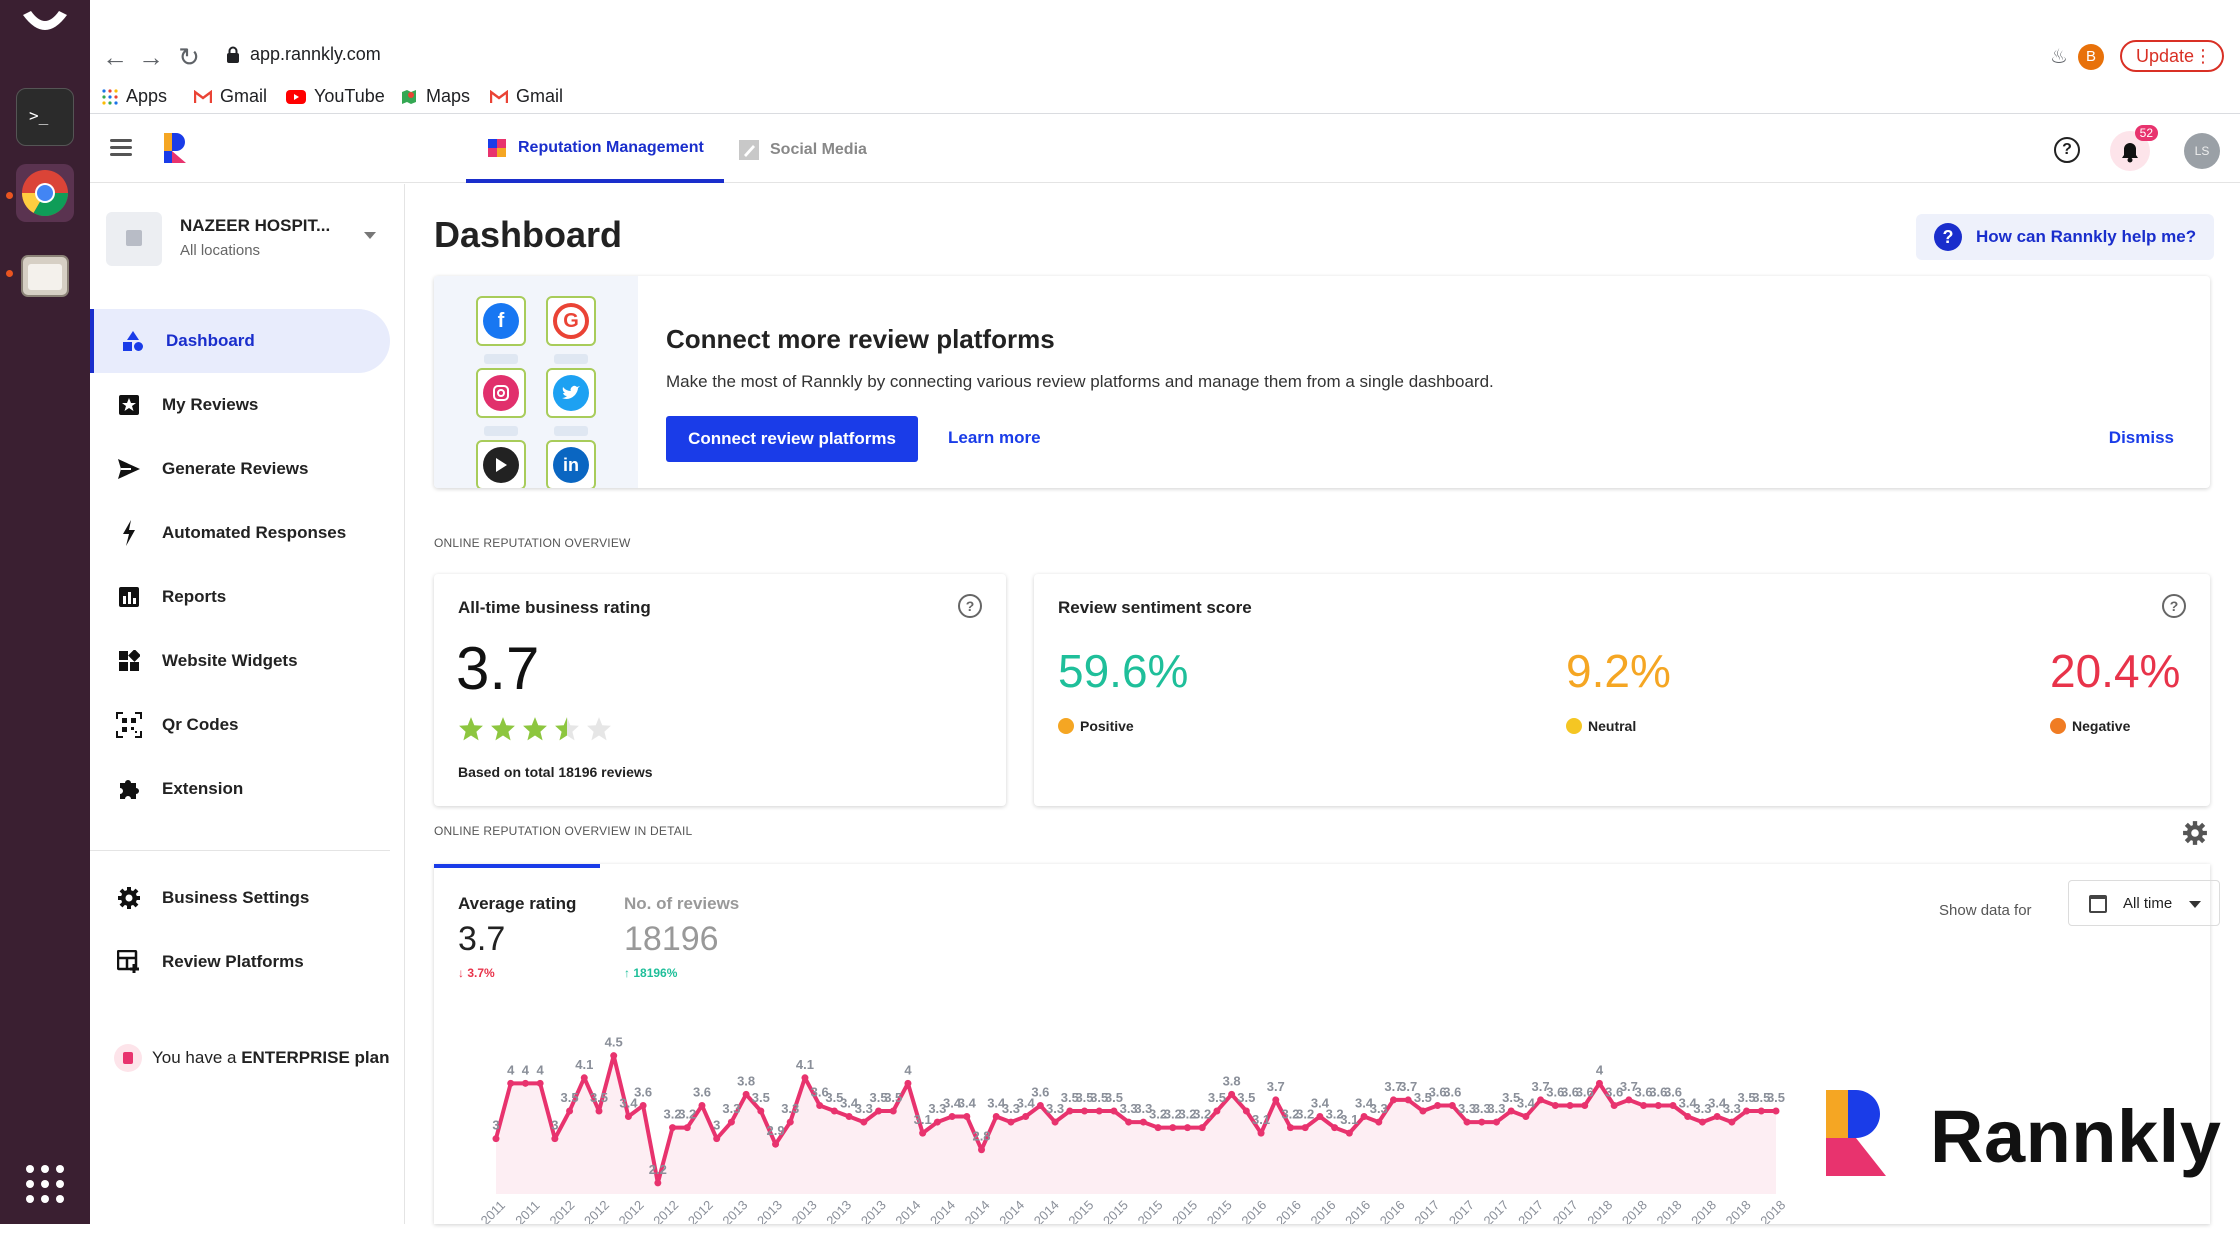 The height and width of the screenshot is (1260, 2240). I want to click on help-chip-button: ? How can Rannkly help me?, so click(2065, 237).